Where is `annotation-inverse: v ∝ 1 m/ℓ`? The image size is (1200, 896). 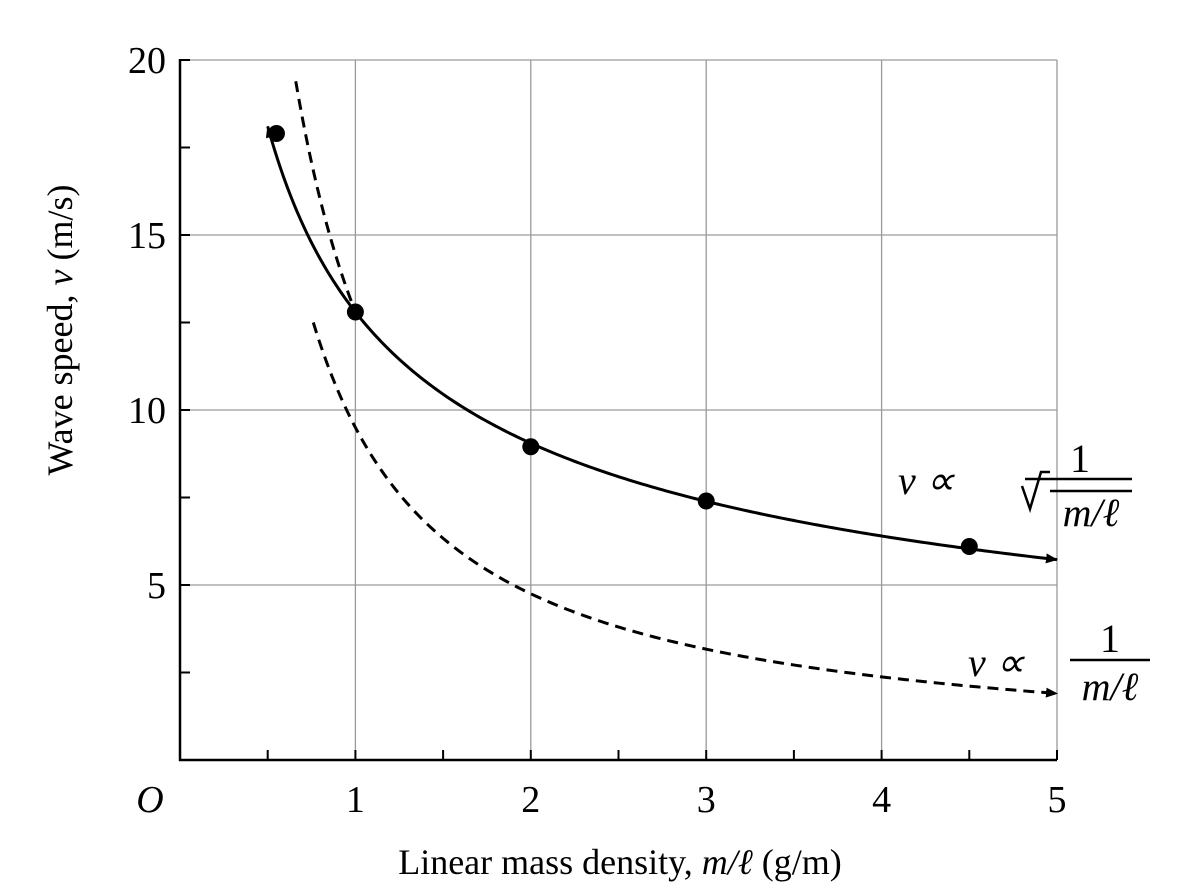
annotation-inverse: v ∝ 1 m/ℓ is located at coordinates (1059, 662).